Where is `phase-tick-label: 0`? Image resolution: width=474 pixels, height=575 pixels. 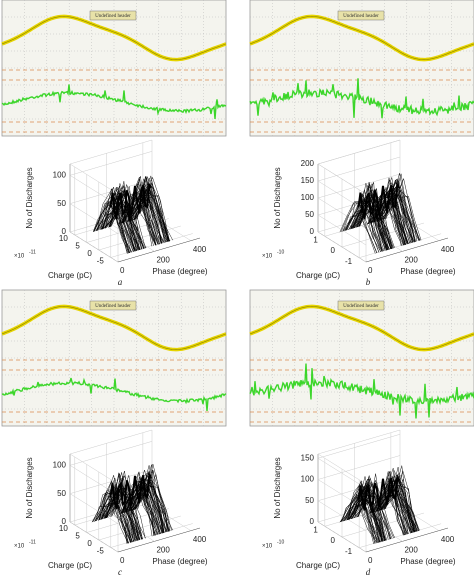
phase-tick-label: 0 is located at coordinates (370, 560).